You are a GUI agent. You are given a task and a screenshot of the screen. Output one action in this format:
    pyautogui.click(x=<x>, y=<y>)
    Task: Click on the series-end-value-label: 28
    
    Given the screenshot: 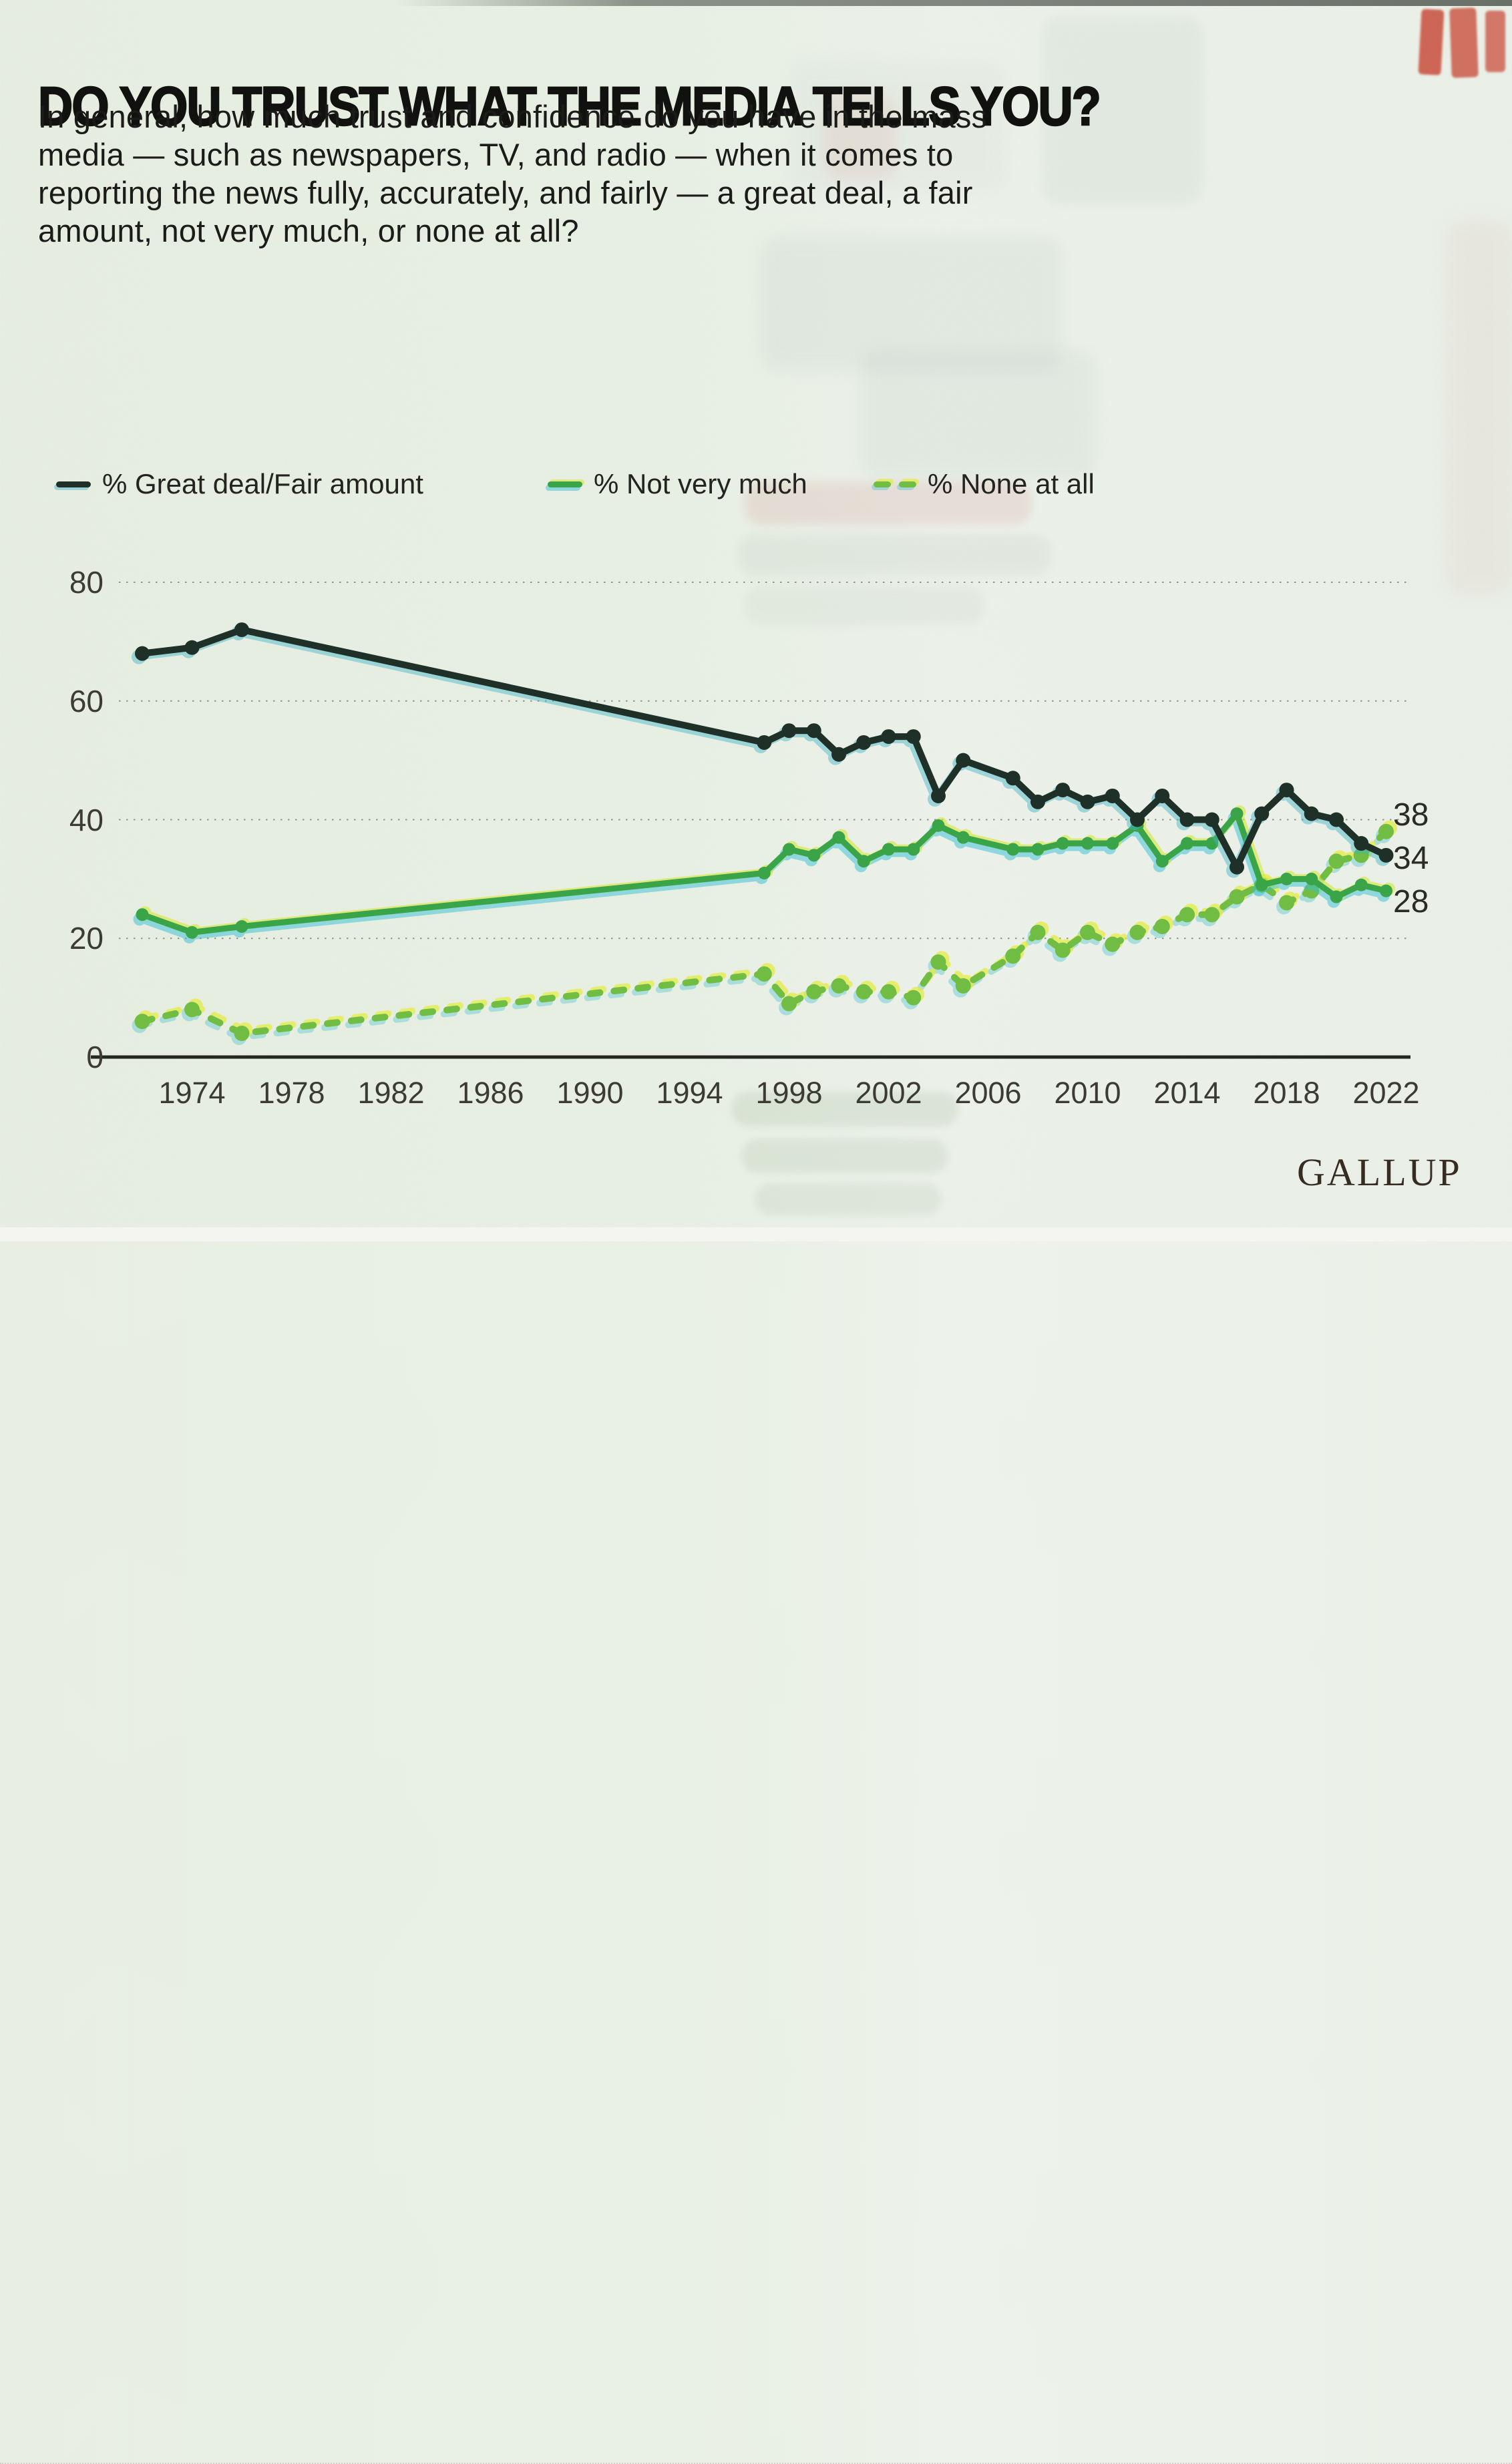 What is the action you would take?
    pyautogui.click(x=1411, y=902)
    